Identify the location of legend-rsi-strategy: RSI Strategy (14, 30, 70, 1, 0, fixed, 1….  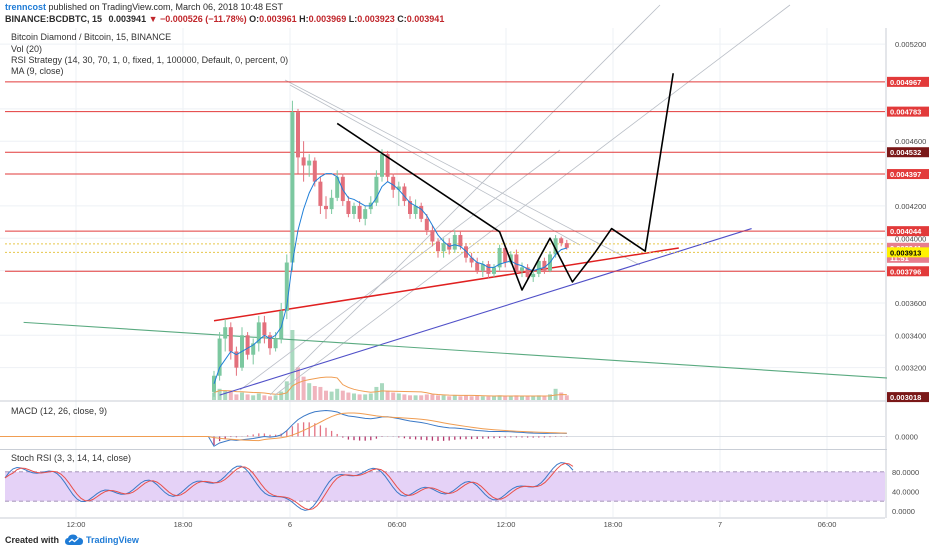
(150, 60).